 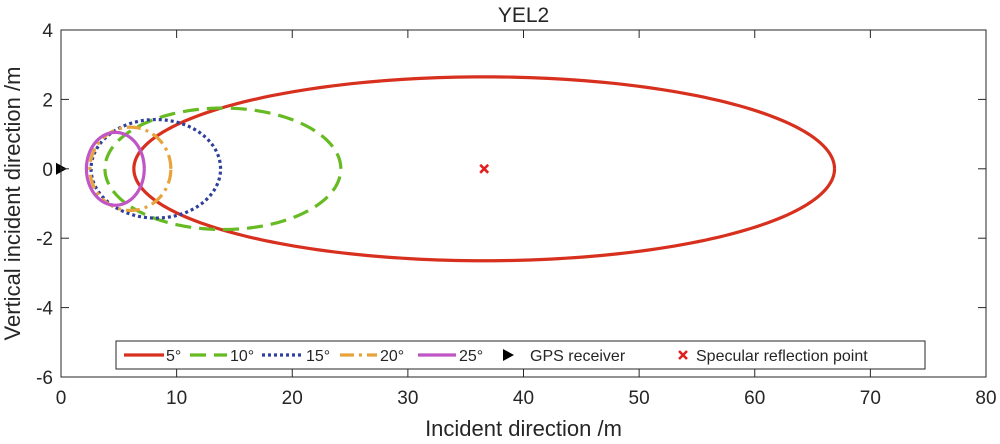 What do you see at coordinates (578, 356) in the screenshot?
I see `legend-label-gps-receiver: GPS receiver` at bounding box center [578, 356].